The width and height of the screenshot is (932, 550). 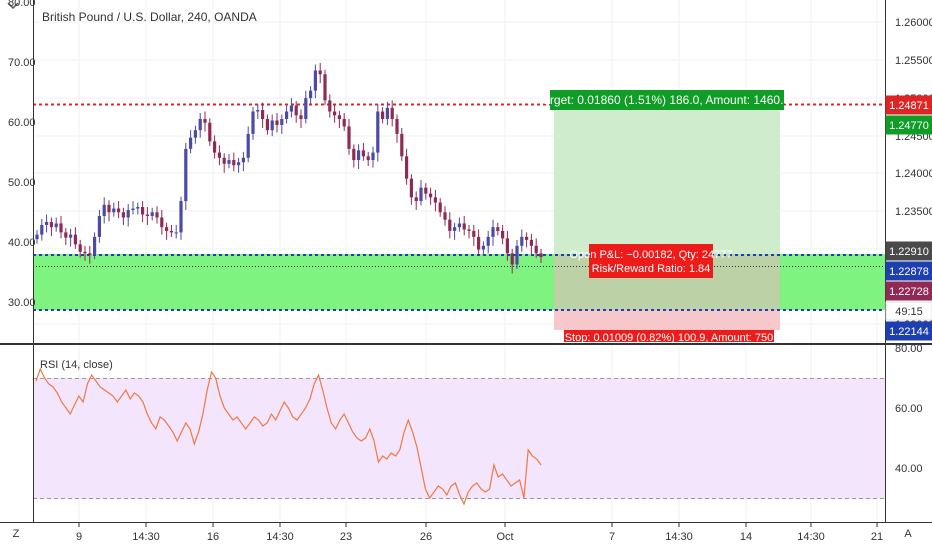 What do you see at coordinates (13, 6) in the screenshot?
I see `chevron-down-icon` at bounding box center [13, 6].